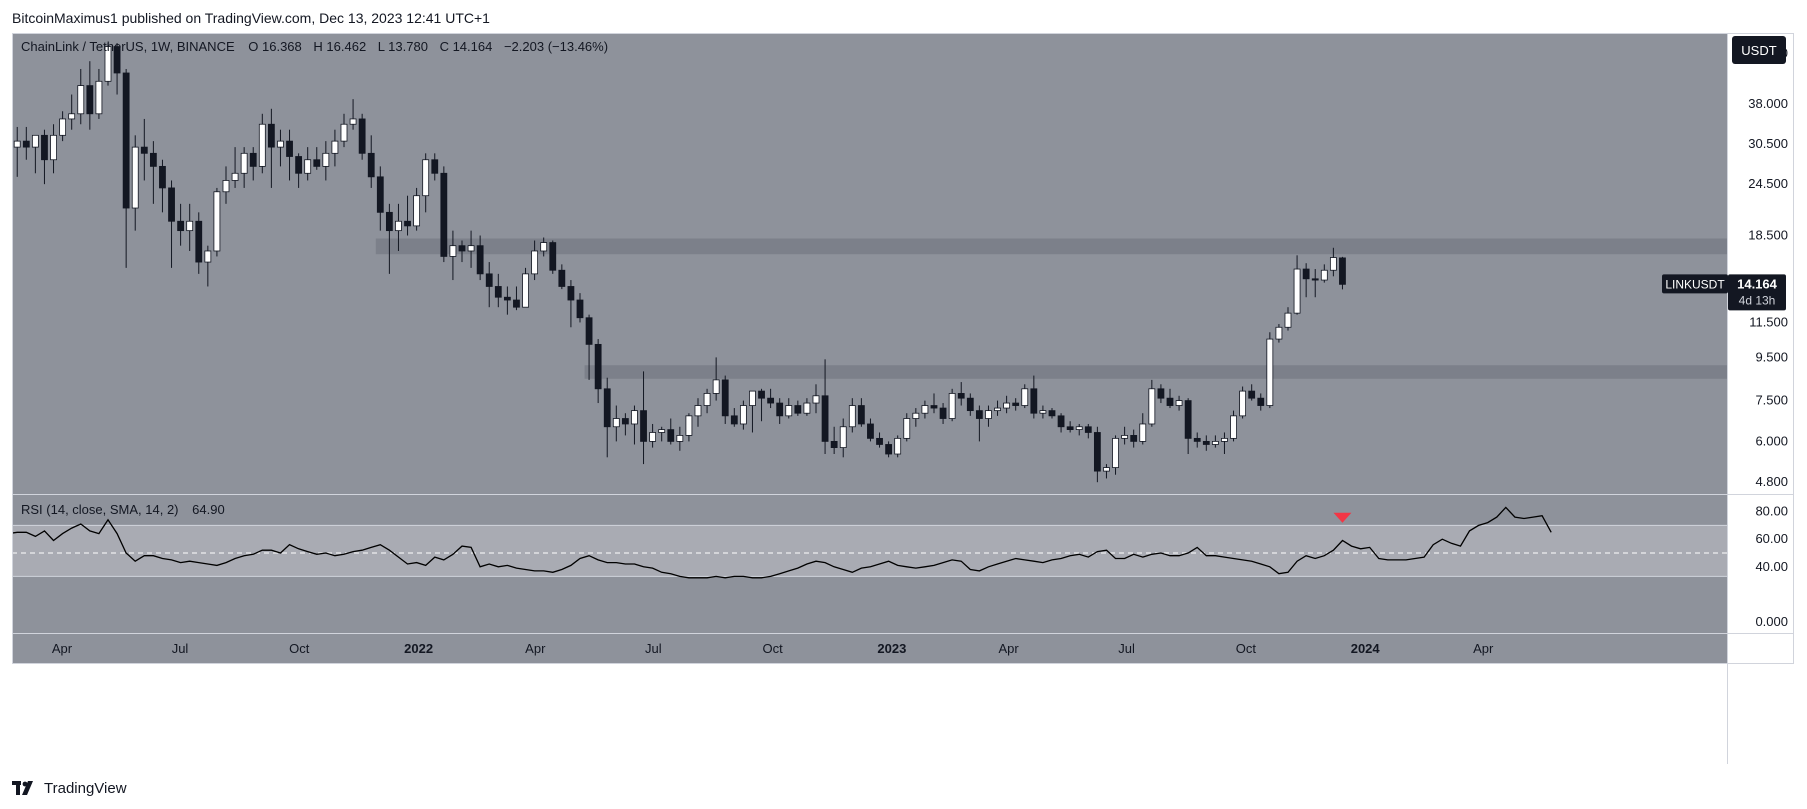 The width and height of the screenshot is (1807, 809). Describe the element at coordinates (1768, 235) in the screenshot. I see `price-tick-label: 18.500` at that location.